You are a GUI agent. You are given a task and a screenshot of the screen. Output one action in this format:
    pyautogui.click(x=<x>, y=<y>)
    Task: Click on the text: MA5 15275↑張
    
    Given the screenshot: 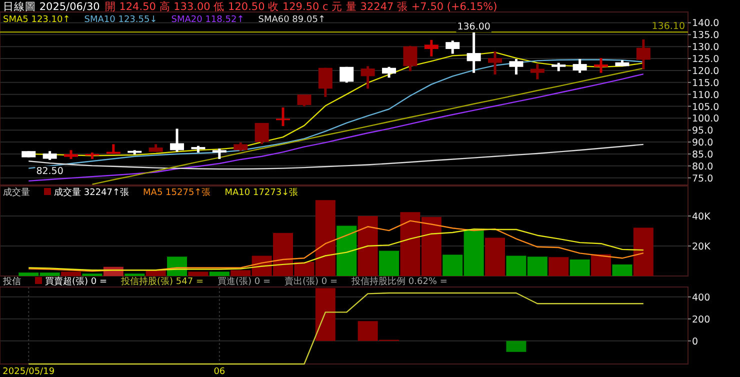 What is the action you would take?
    pyautogui.click(x=177, y=192)
    